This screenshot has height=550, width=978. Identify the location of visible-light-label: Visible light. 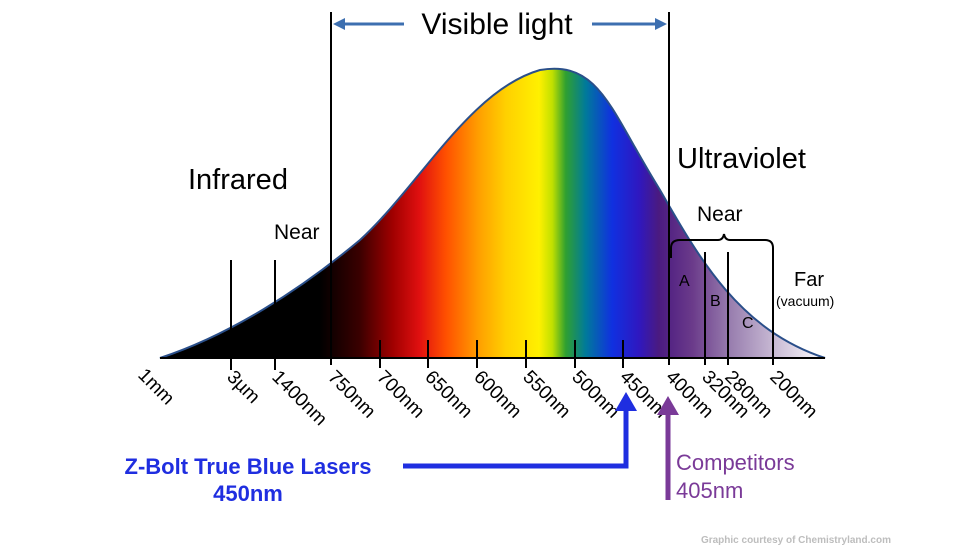
(497, 24).